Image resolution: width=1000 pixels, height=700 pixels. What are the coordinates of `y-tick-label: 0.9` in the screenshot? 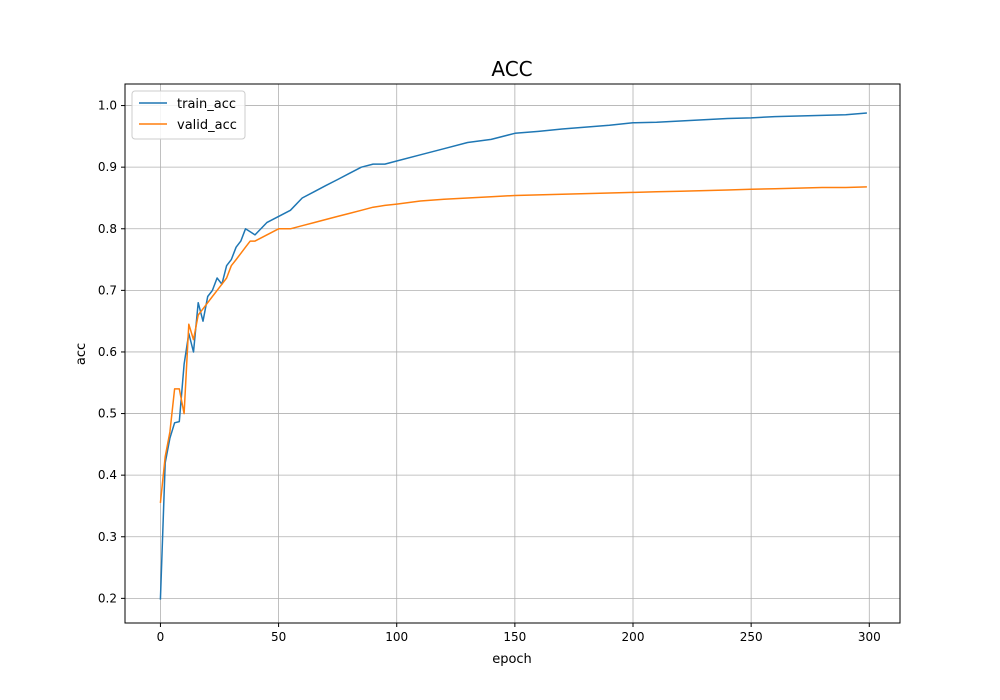 It's located at (107, 167).